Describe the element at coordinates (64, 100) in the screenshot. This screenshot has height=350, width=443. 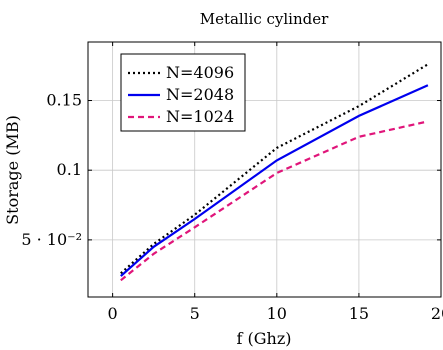
I see `y-tick-label: 0.15` at that location.